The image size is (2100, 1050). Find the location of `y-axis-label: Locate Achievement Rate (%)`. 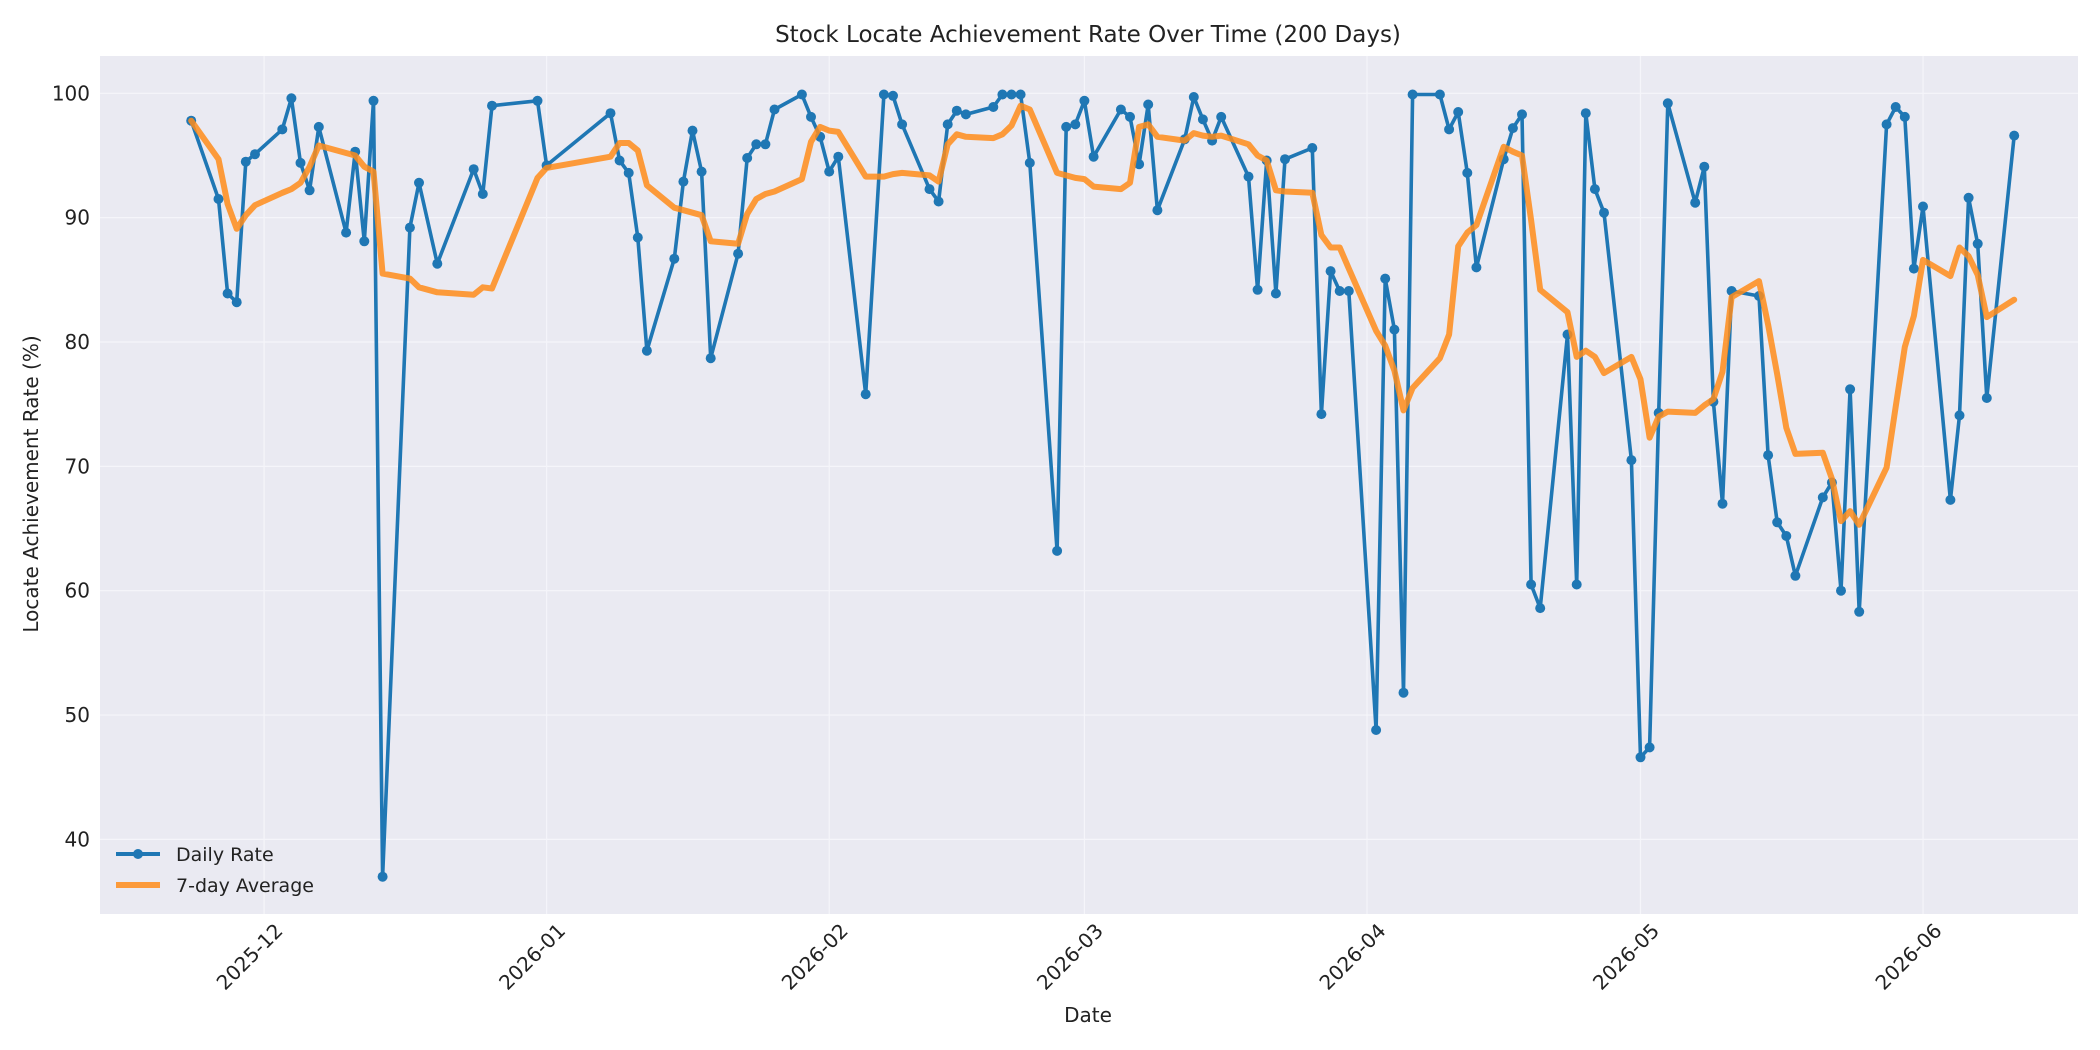

y-axis-label: Locate Achievement Rate (%) is located at coordinates (31, 483).